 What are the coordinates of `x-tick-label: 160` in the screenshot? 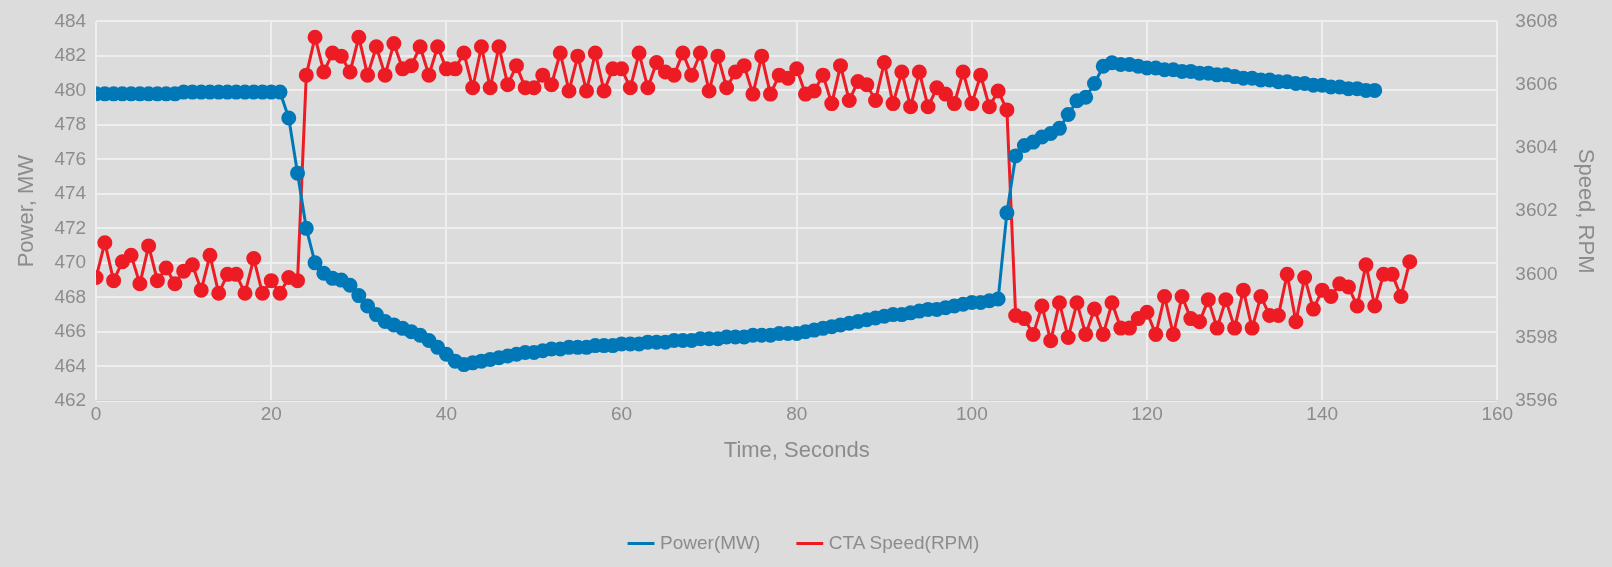 It's located at (1497, 414).